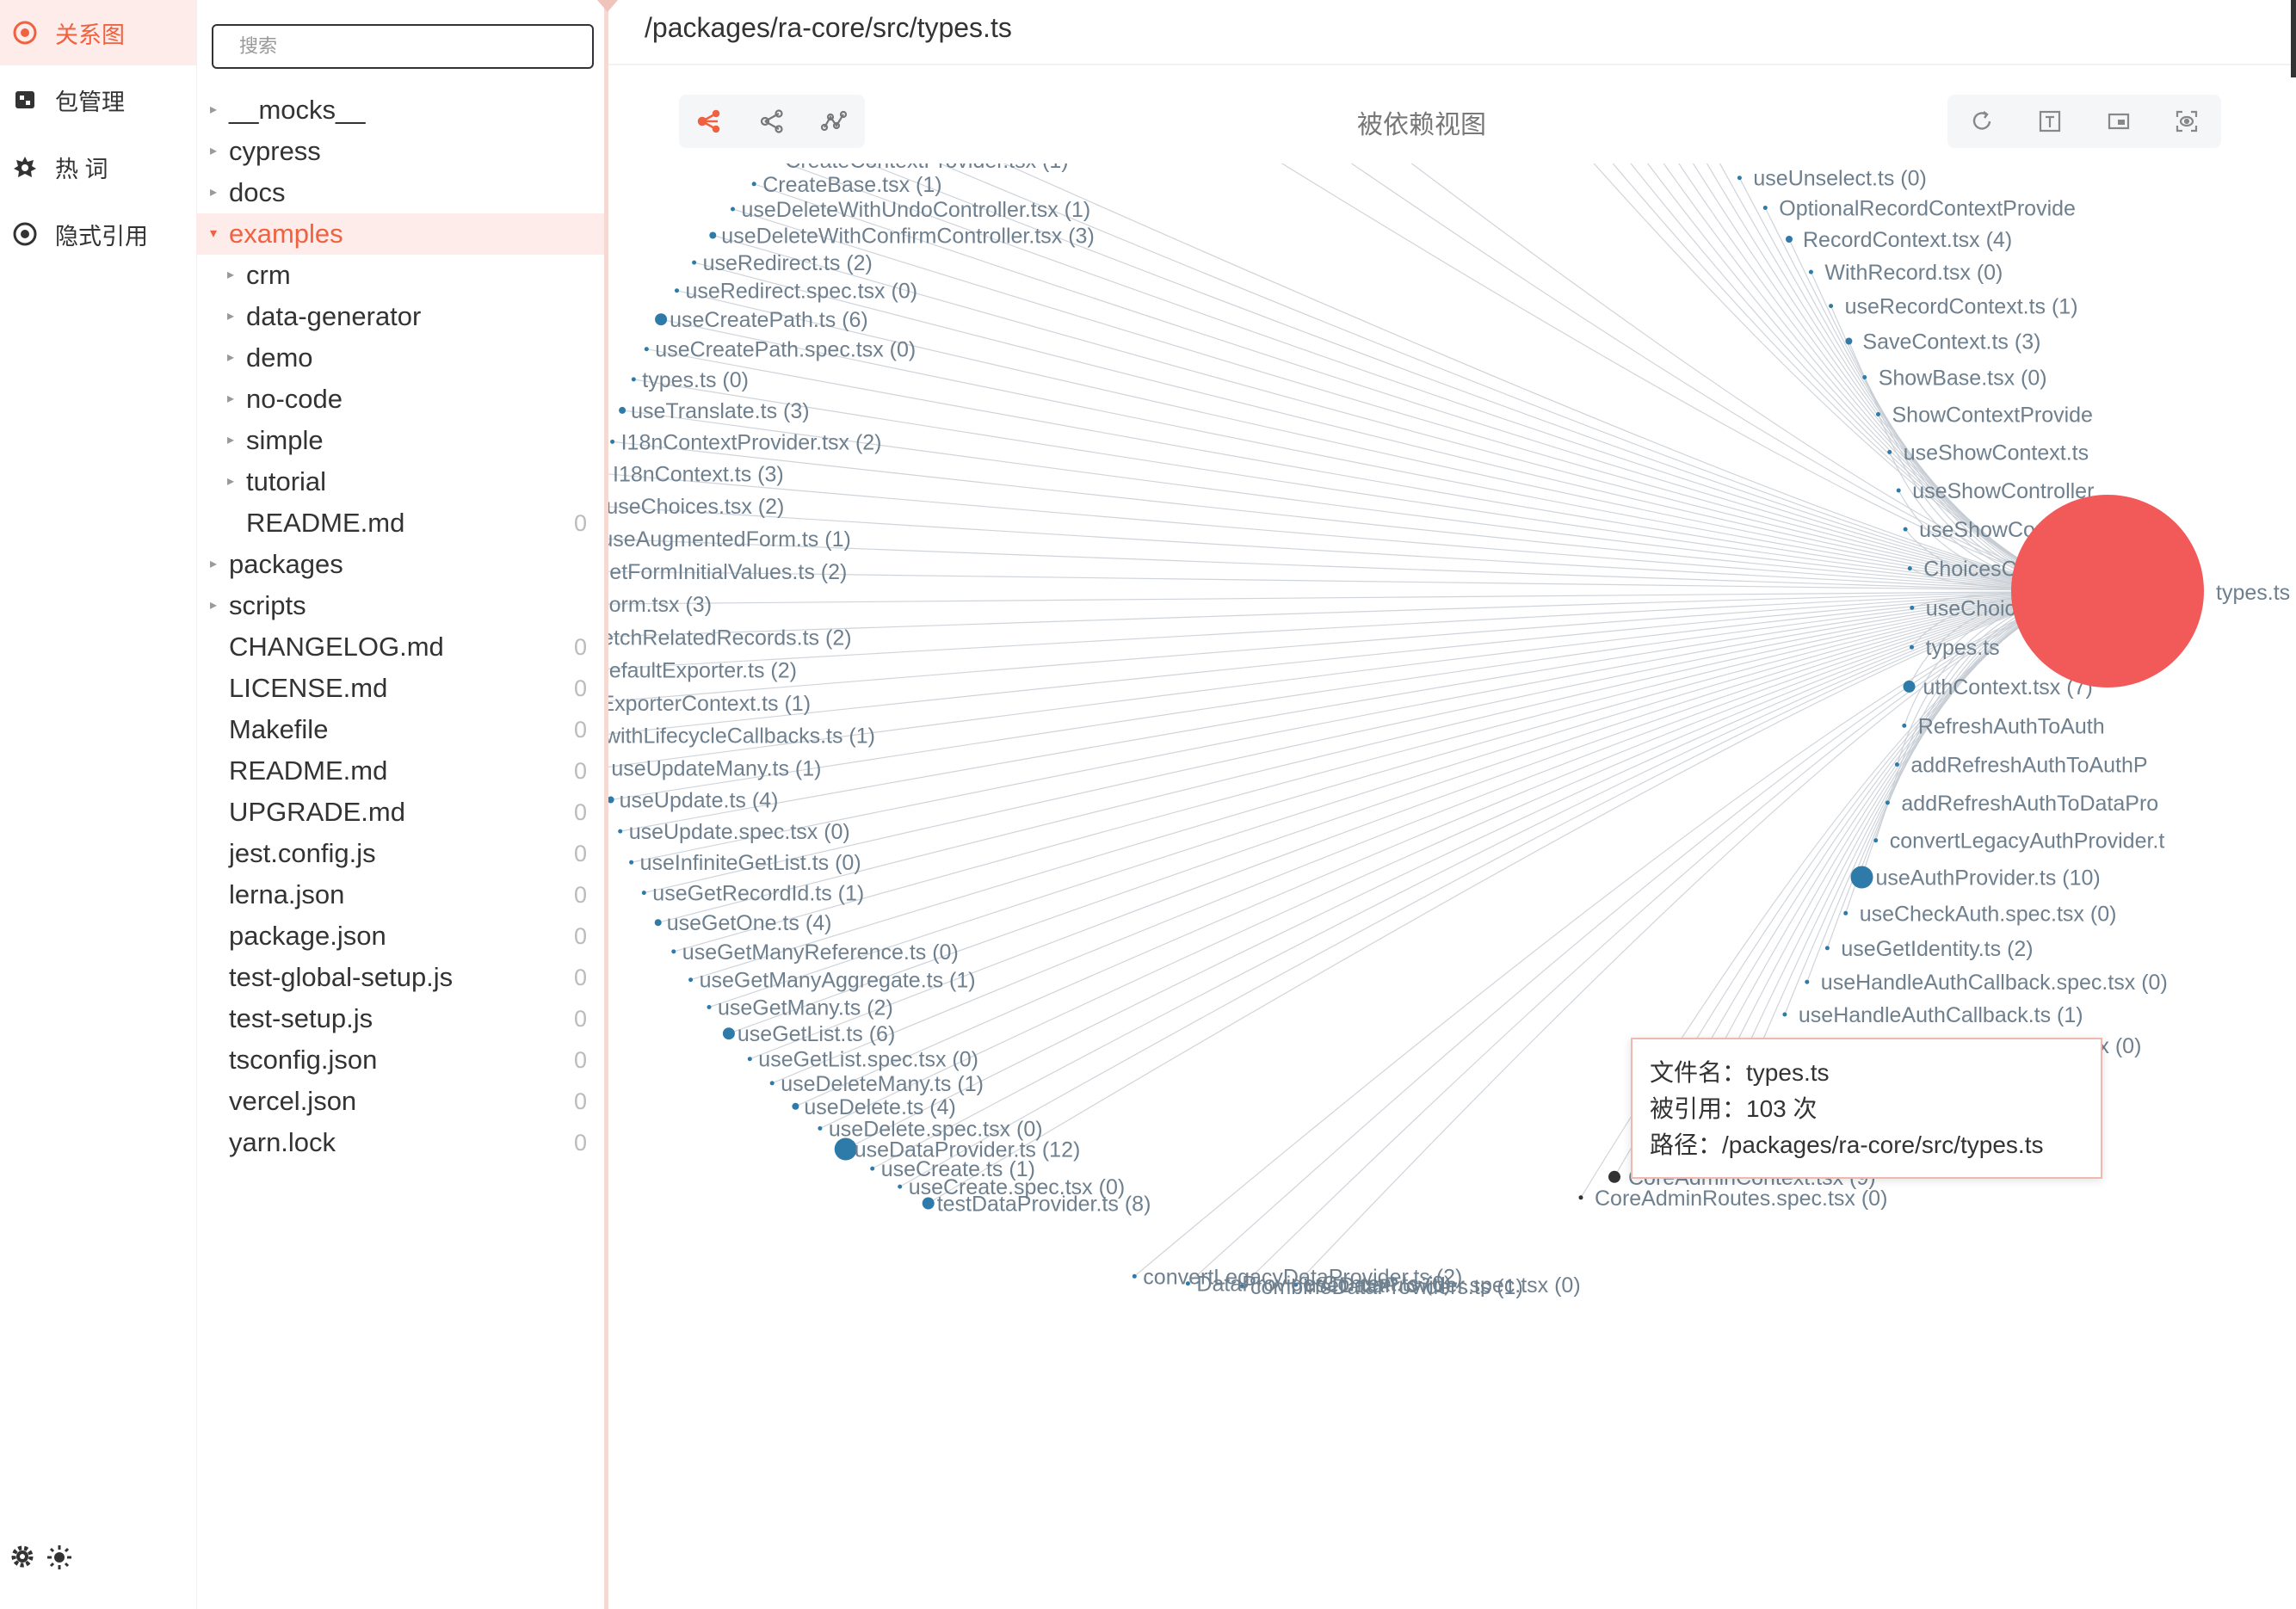 The height and width of the screenshot is (1609, 2296). What do you see at coordinates (22, 1560) in the screenshot?
I see `settings-gear-icon` at bounding box center [22, 1560].